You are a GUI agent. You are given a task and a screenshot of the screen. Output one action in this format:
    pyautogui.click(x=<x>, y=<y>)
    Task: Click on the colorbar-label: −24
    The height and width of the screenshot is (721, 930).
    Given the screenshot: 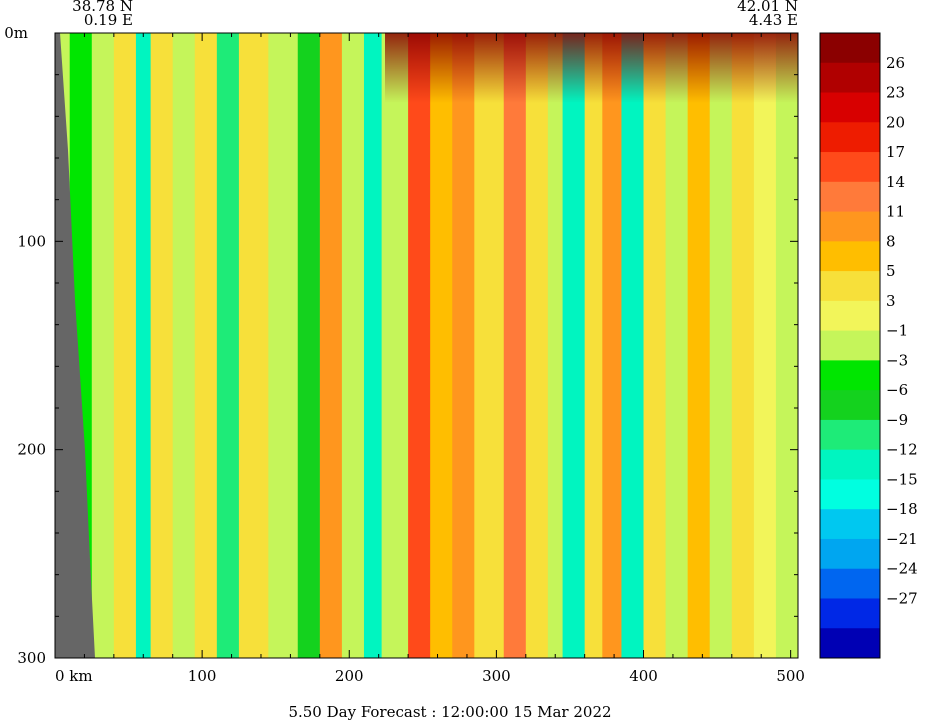 What is the action you would take?
    pyautogui.click(x=902, y=569)
    